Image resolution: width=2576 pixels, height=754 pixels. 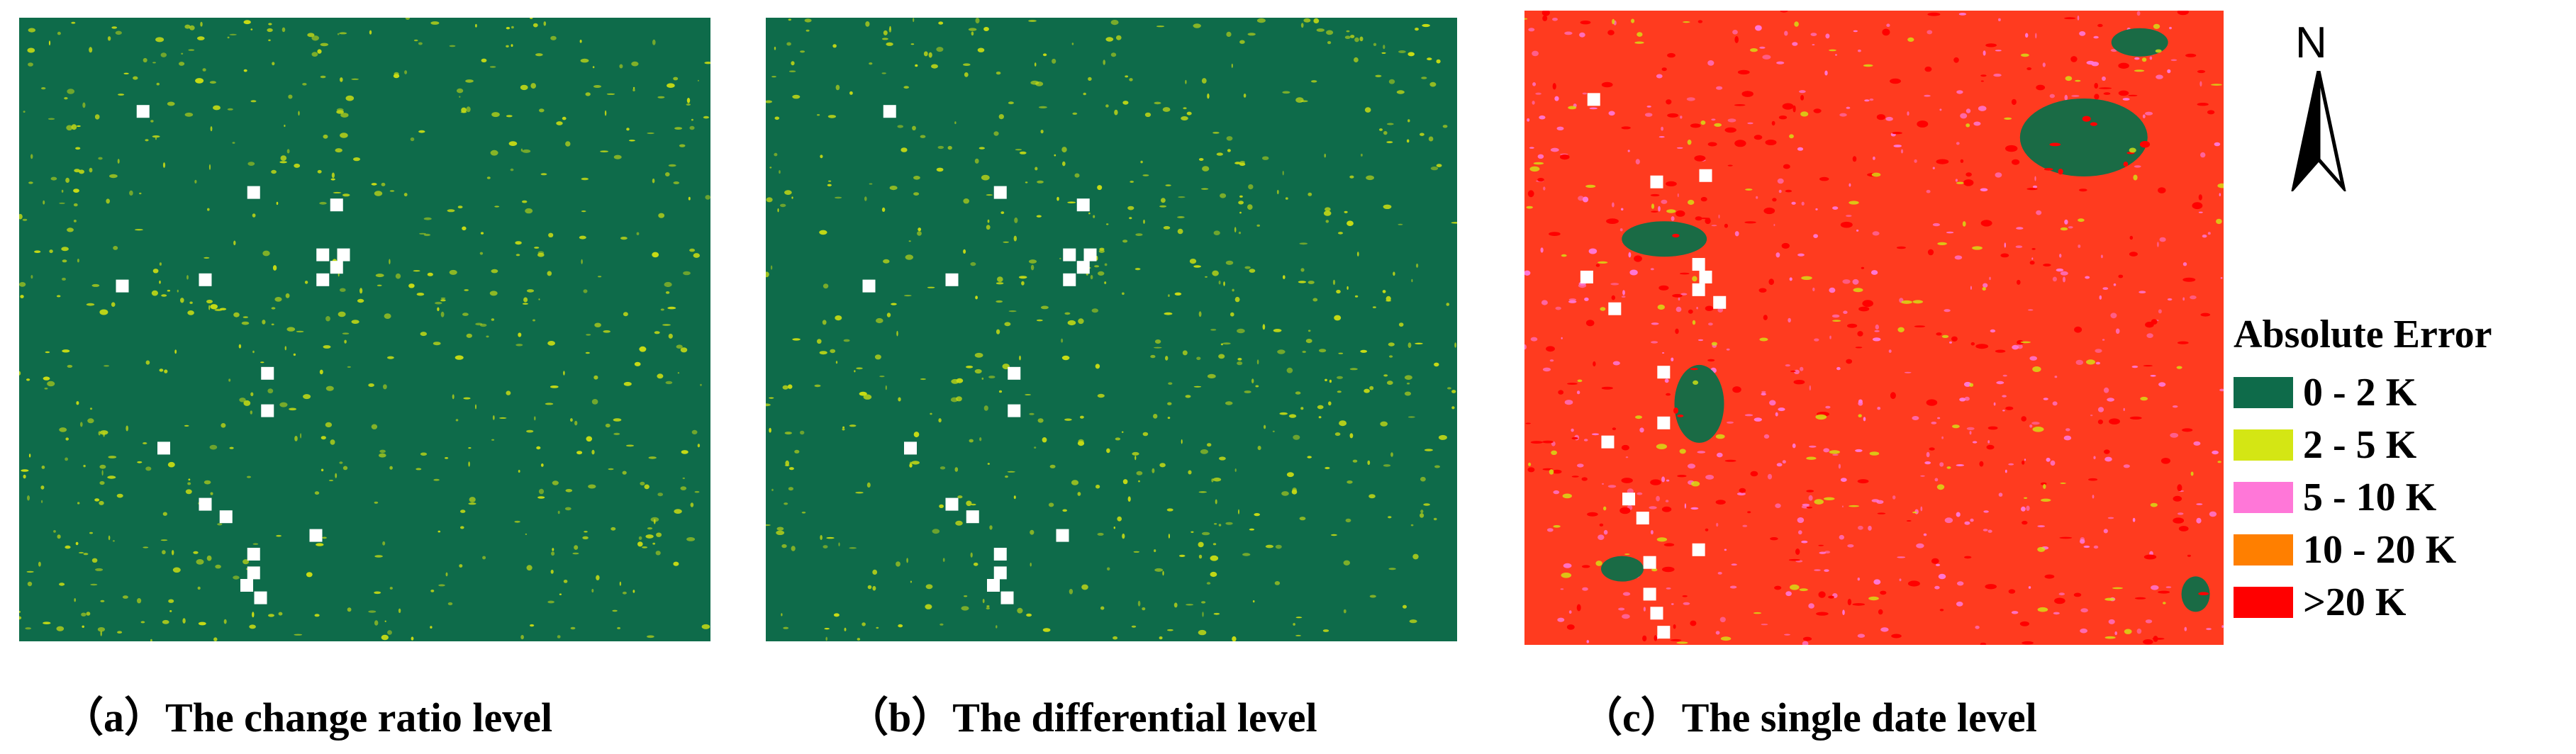 What do you see at coordinates (2360, 393) in the screenshot?
I see `legend-label-0-2k: 0 - 2 K` at bounding box center [2360, 393].